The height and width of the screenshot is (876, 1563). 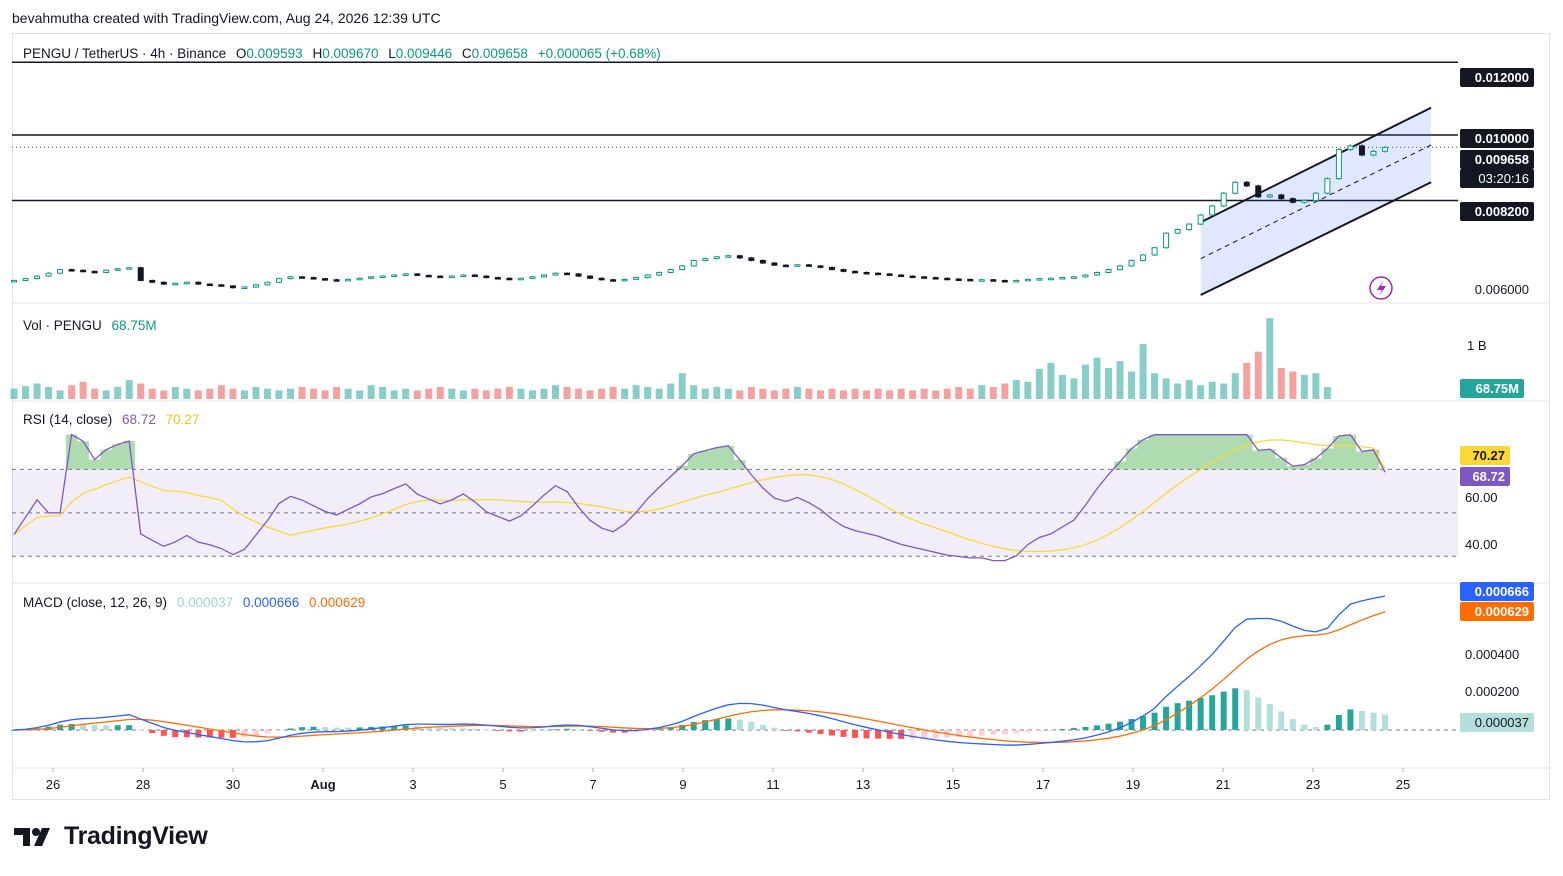 What do you see at coordinates (322, 784) in the screenshot?
I see `time-axis-label: Aug` at bounding box center [322, 784].